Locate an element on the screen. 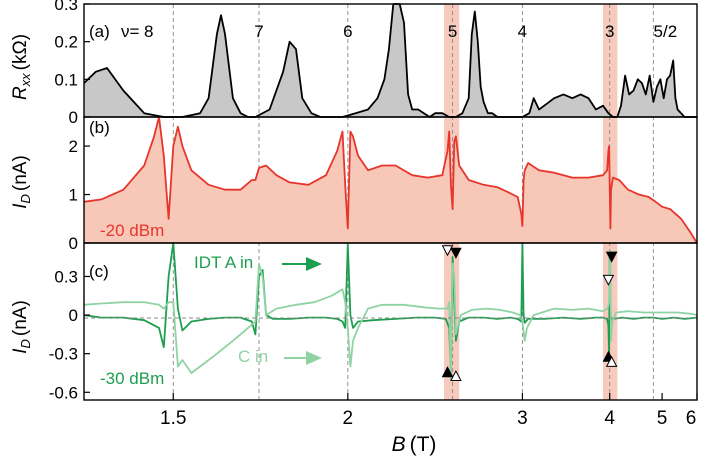 This screenshot has height=464, width=711. panel-c-ytick-label-0: 0.3 is located at coordinates (66, 276).